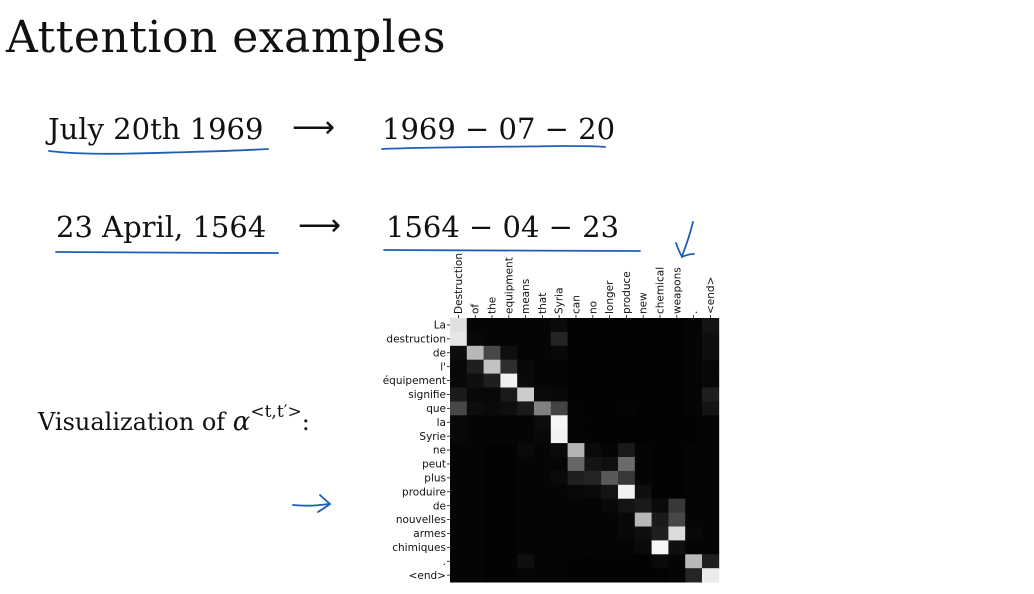  Describe the element at coordinates (414, 381) in the screenshot. I see `heatmap-row-label: équipement` at that location.